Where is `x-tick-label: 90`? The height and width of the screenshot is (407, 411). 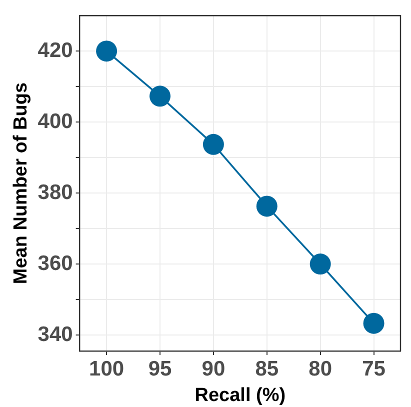
x-tick-label: 90 is located at coordinates (214, 368).